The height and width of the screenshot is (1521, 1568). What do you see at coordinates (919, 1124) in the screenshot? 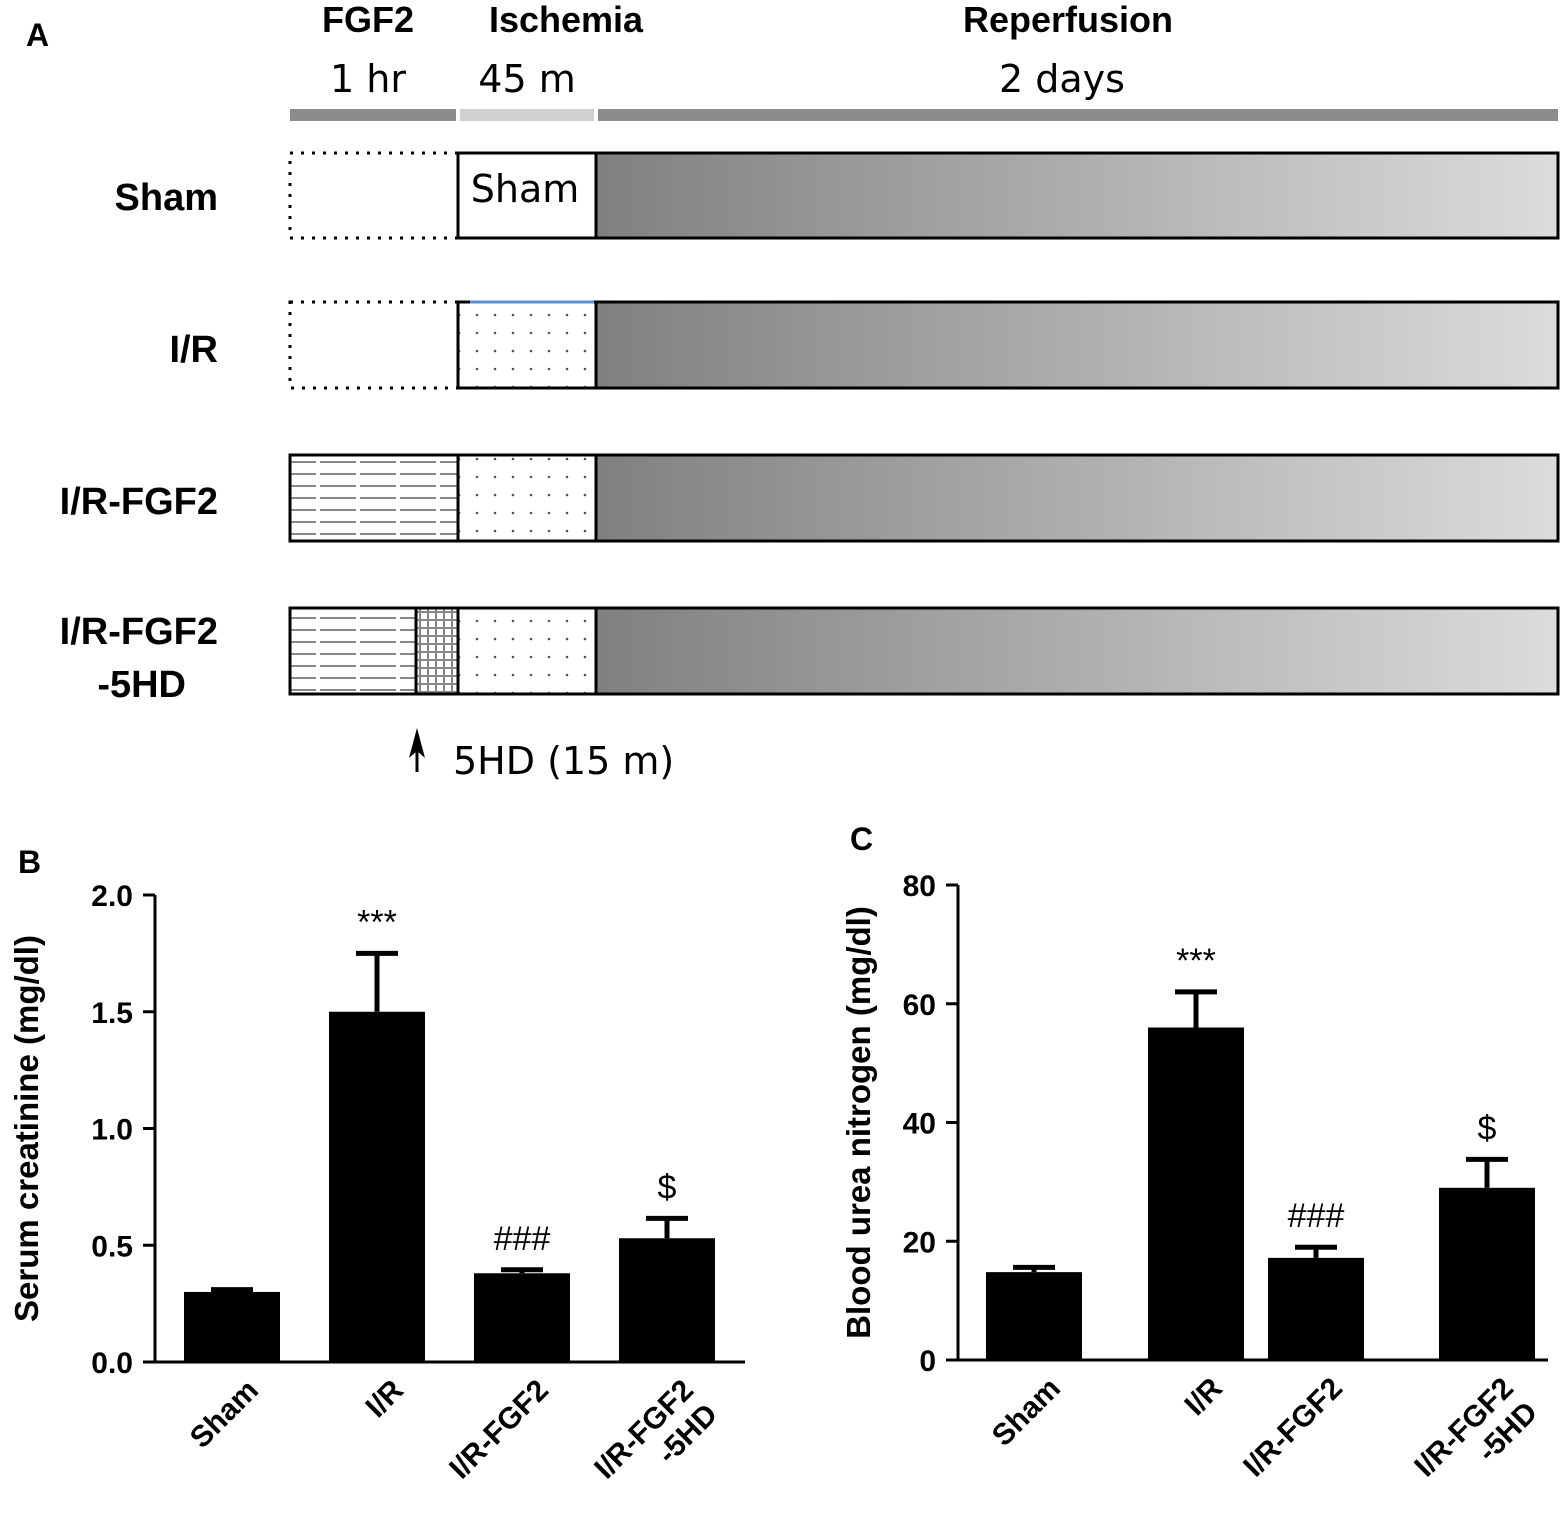
I see `y-tick-label: 40` at bounding box center [919, 1124].